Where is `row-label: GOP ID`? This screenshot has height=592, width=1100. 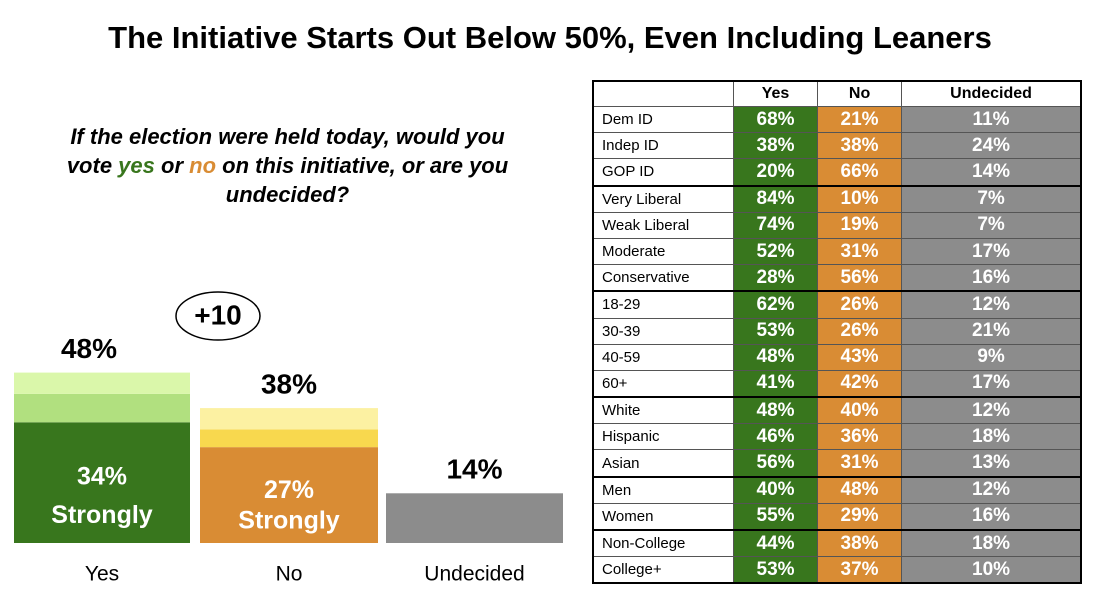
row-label: GOP ID is located at coordinates (663, 172).